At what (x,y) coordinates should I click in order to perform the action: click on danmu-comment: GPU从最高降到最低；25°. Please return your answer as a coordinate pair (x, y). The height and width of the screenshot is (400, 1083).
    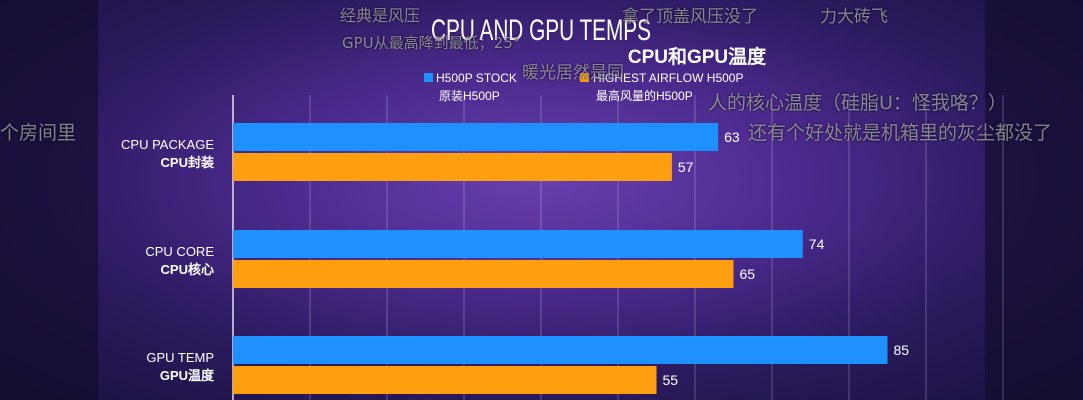
    Looking at the image, I should click on (431, 43).